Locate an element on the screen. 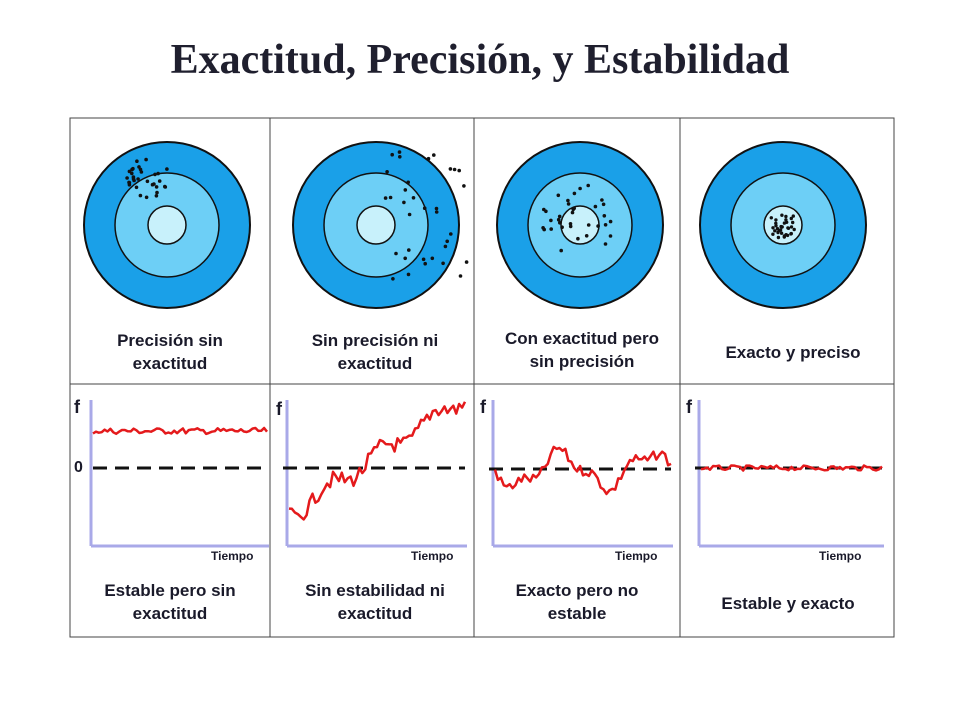 This screenshot has height=720, width=960. target-caption-2: Sin precisión ni exactitud is located at coordinates (375, 352).